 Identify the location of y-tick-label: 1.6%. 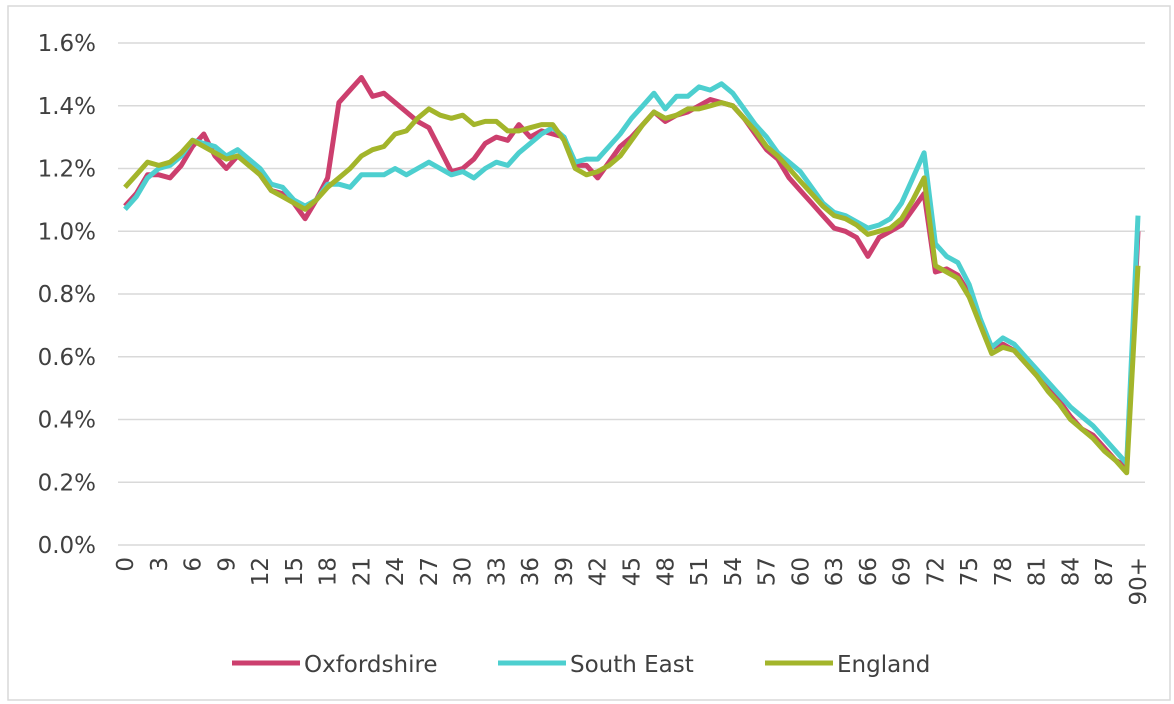
(67, 44).